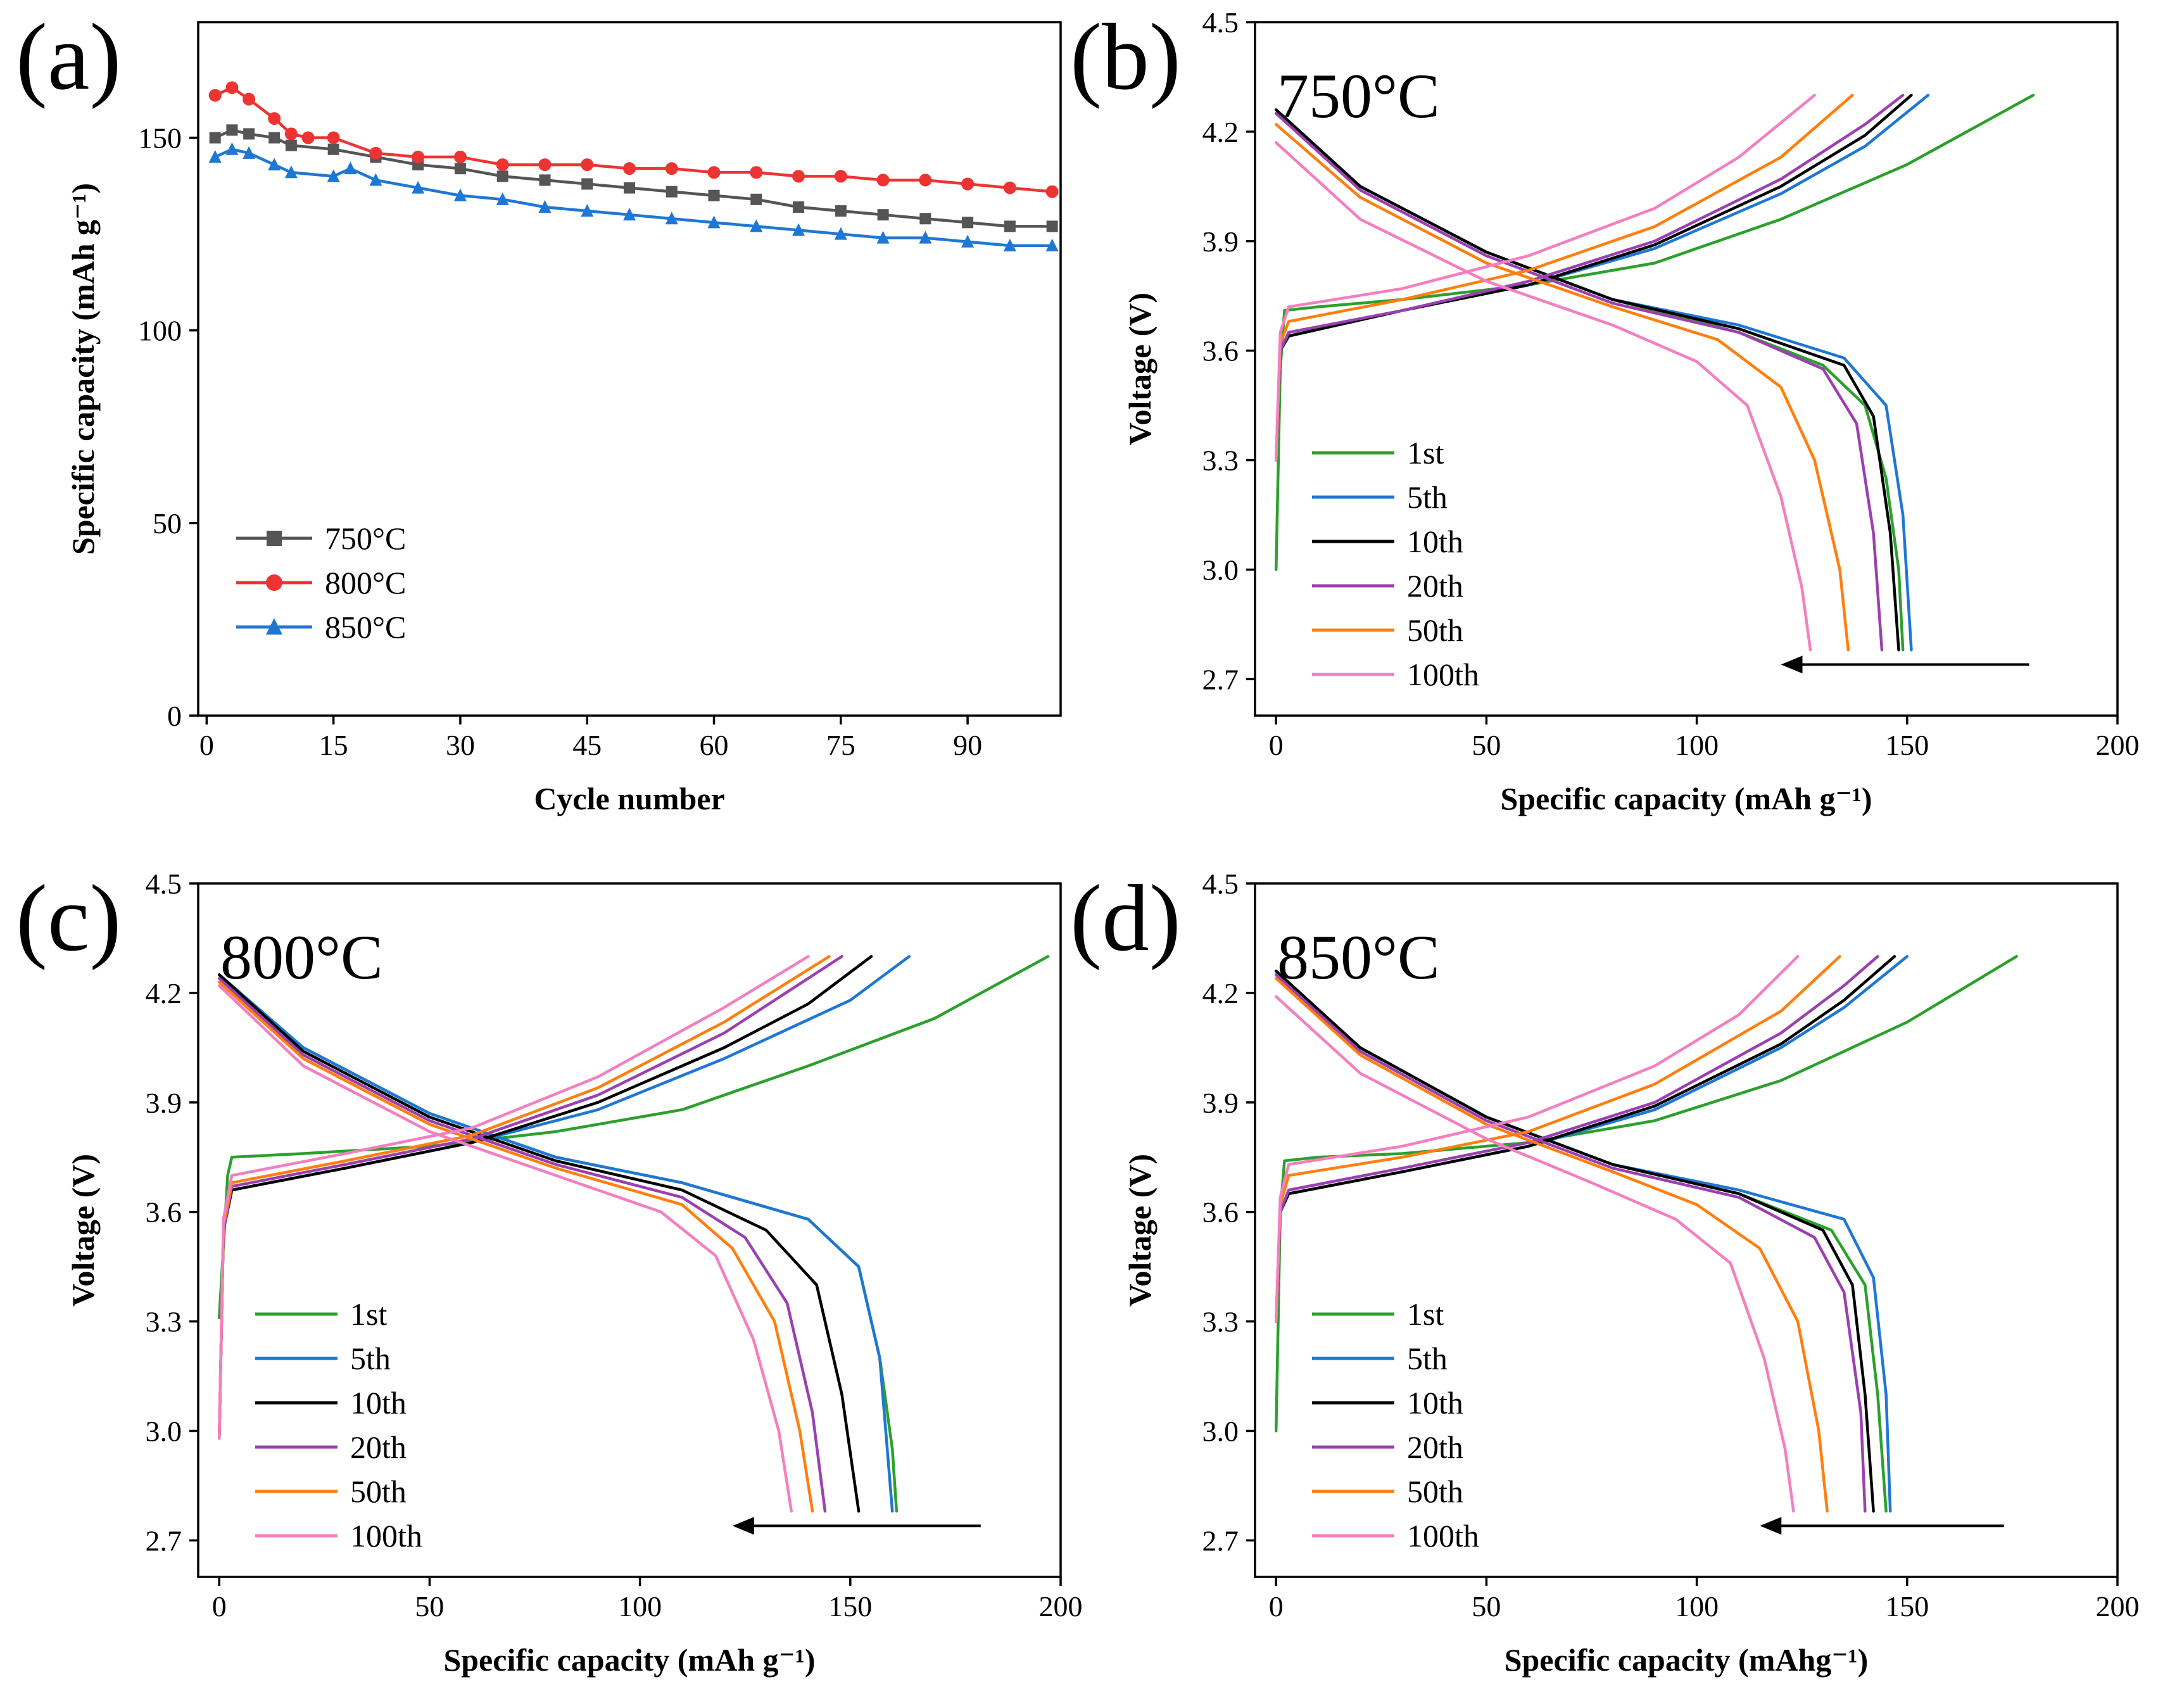  Describe the element at coordinates (460, 745) in the screenshot. I see `x-tick-label: 30` at that location.